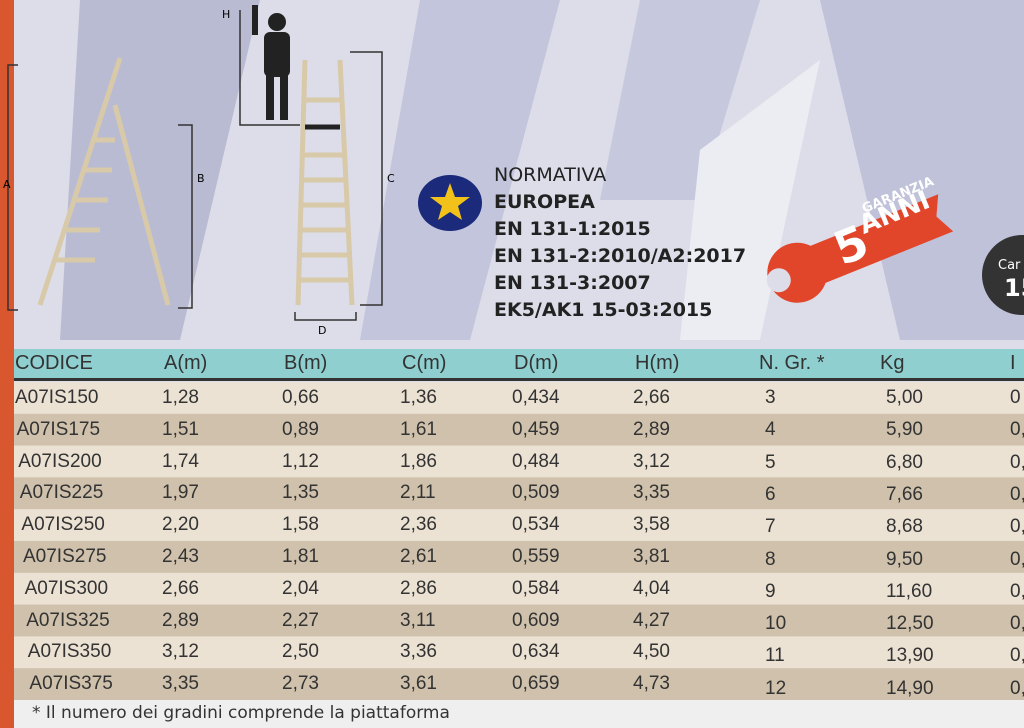  What do you see at coordinates (536, 684) in the screenshot?
I see `table-cell: 0,659` at bounding box center [536, 684].